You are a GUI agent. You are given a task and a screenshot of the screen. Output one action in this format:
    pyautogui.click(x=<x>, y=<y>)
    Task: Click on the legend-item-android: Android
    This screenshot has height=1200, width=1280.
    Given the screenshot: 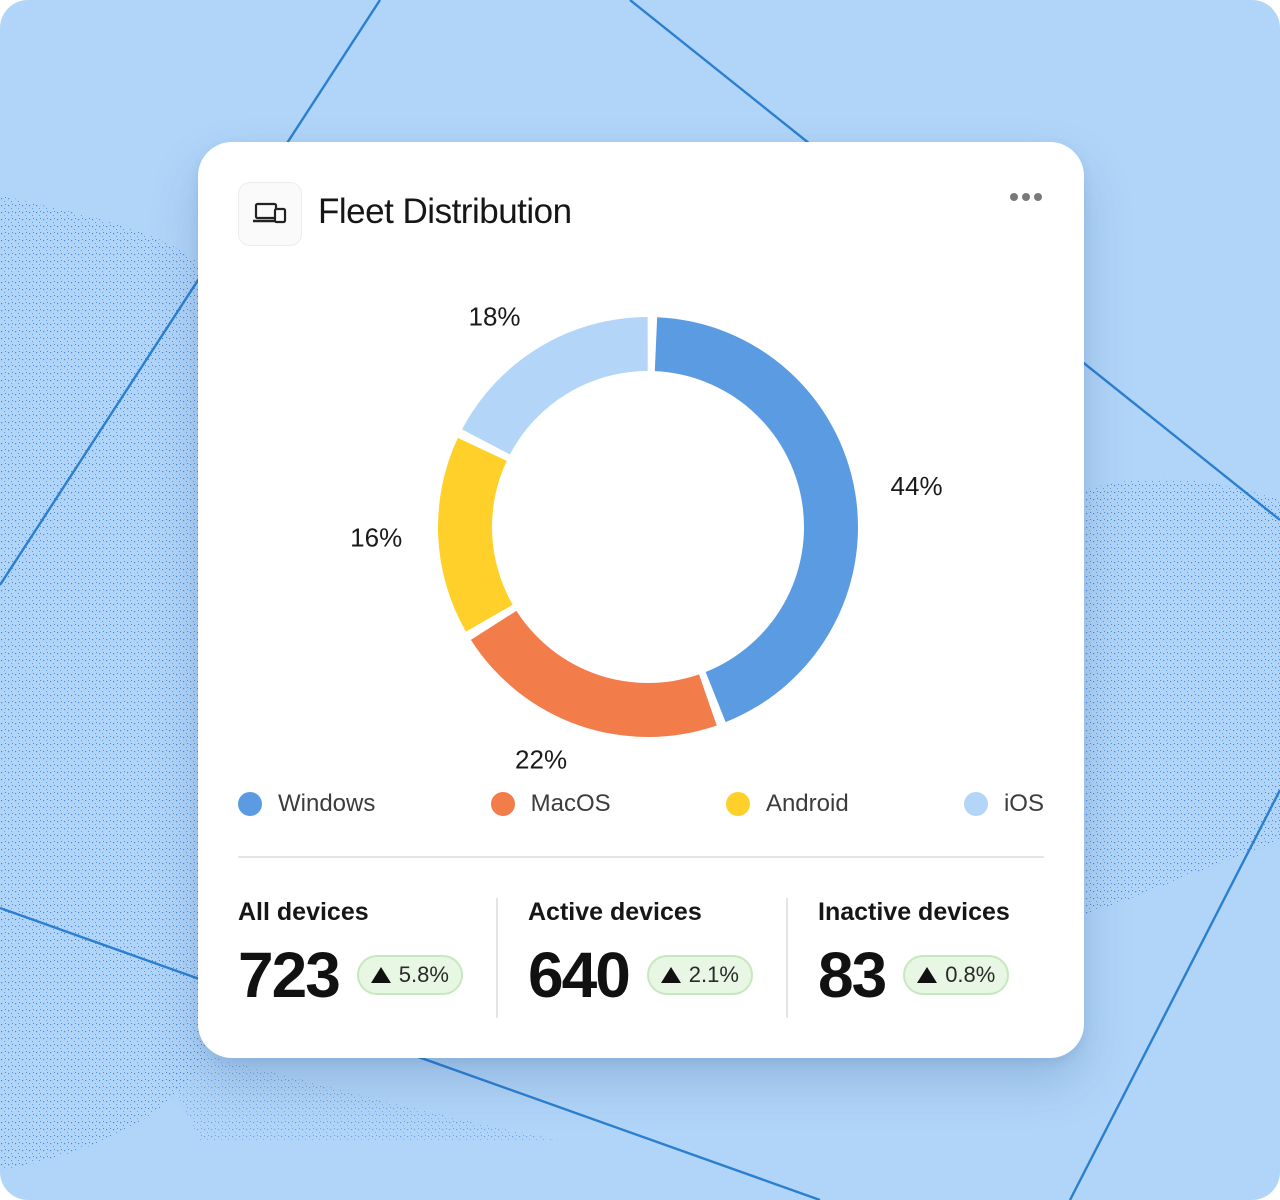 What is the action you would take?
    pyautogui.click(x=787, y=804)
    